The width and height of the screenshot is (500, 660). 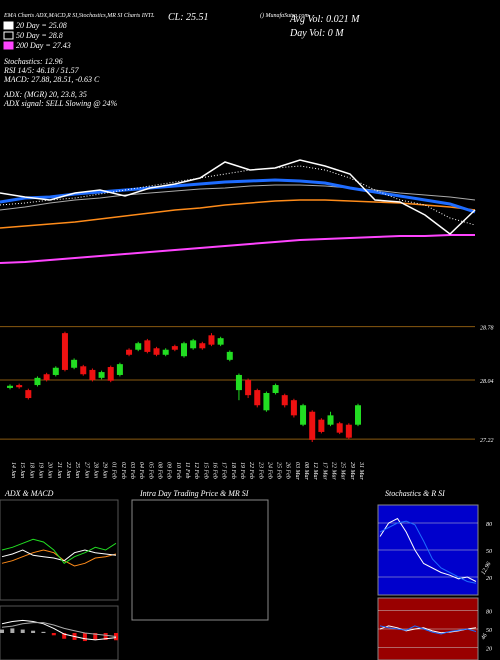 I want to click on date-label: 27 Jan, so click(x=86, y=470).